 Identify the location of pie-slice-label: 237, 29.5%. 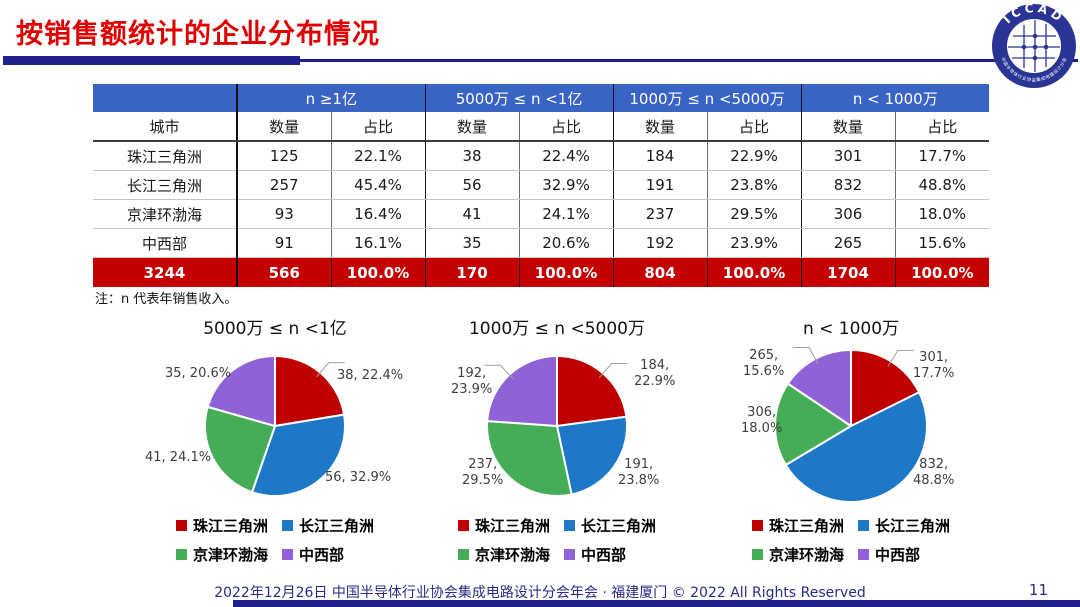
(483, 472).